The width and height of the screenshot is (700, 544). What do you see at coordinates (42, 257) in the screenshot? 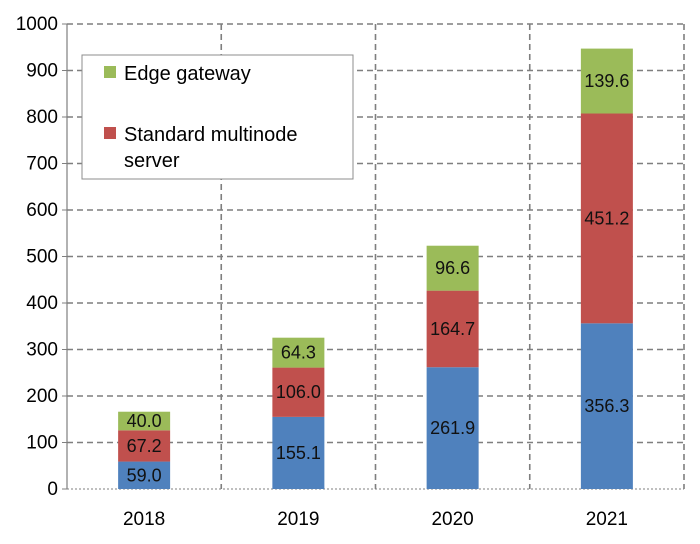
I see `y-tick-label-500: 500` at bounding box center [42, 257].